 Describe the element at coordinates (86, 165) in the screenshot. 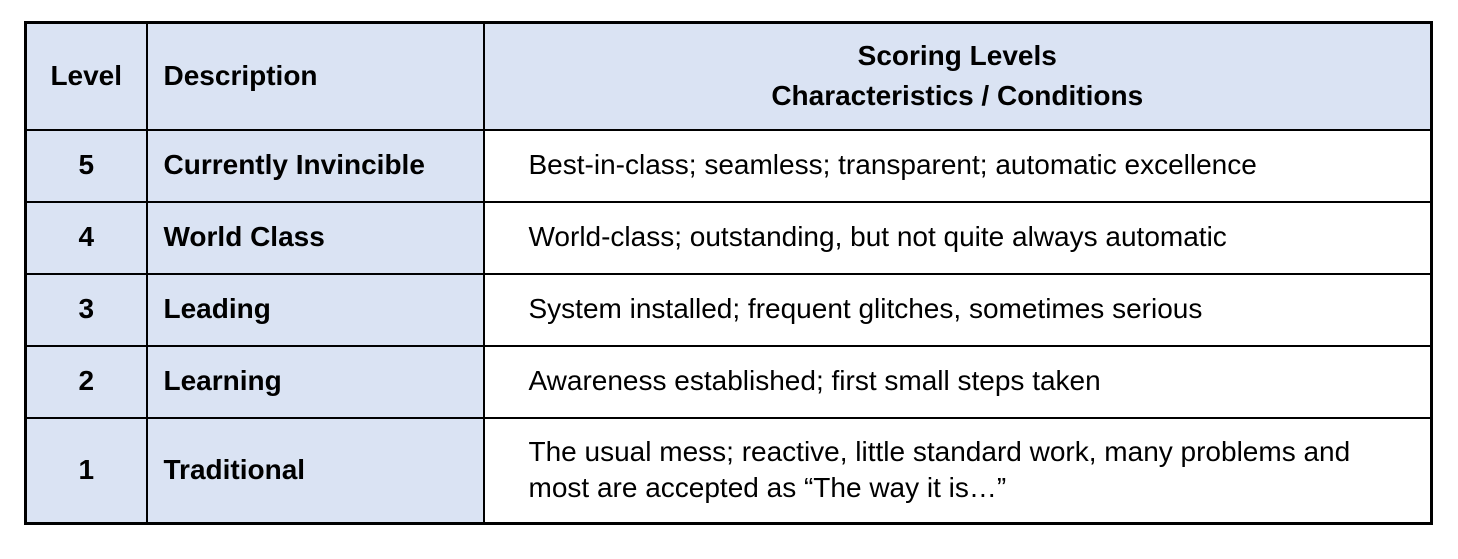

I see `level-value: 5` at that location.